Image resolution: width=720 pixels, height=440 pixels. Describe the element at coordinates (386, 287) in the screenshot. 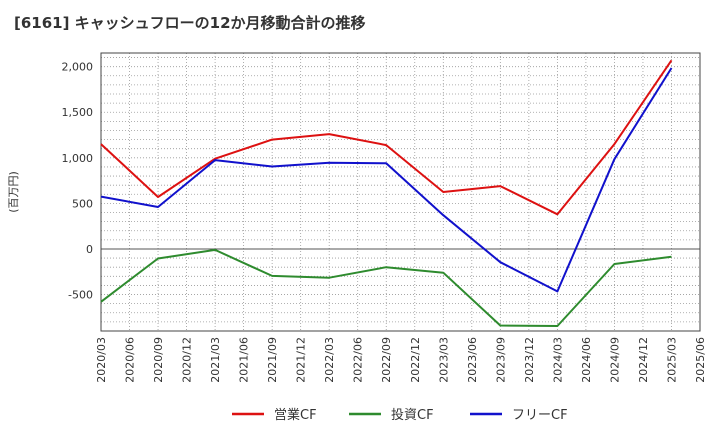

I see `series-line-investing` at that location.